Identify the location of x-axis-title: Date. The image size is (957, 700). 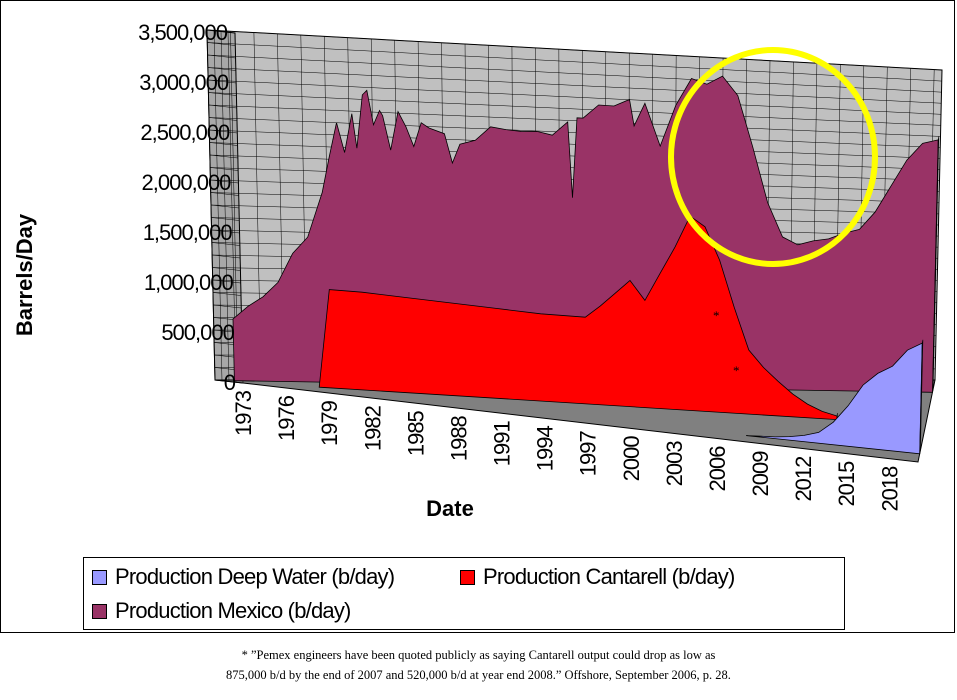
(450, 508).